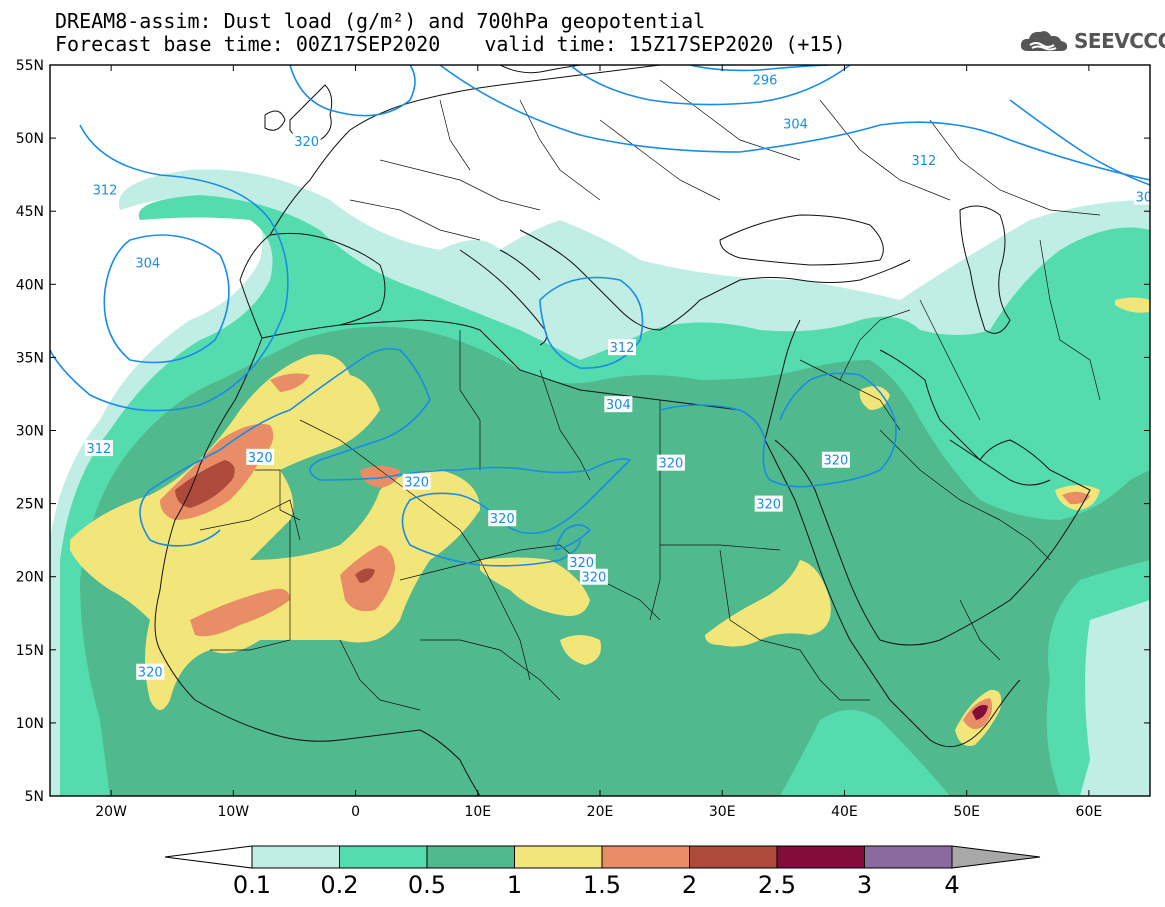 The height and width of the screenshot is (907, 1165). What do you see at coordinates (602, 885) in the screenshot?
I see `colorbar-label: 1.5` at bounding box center [602, 885].